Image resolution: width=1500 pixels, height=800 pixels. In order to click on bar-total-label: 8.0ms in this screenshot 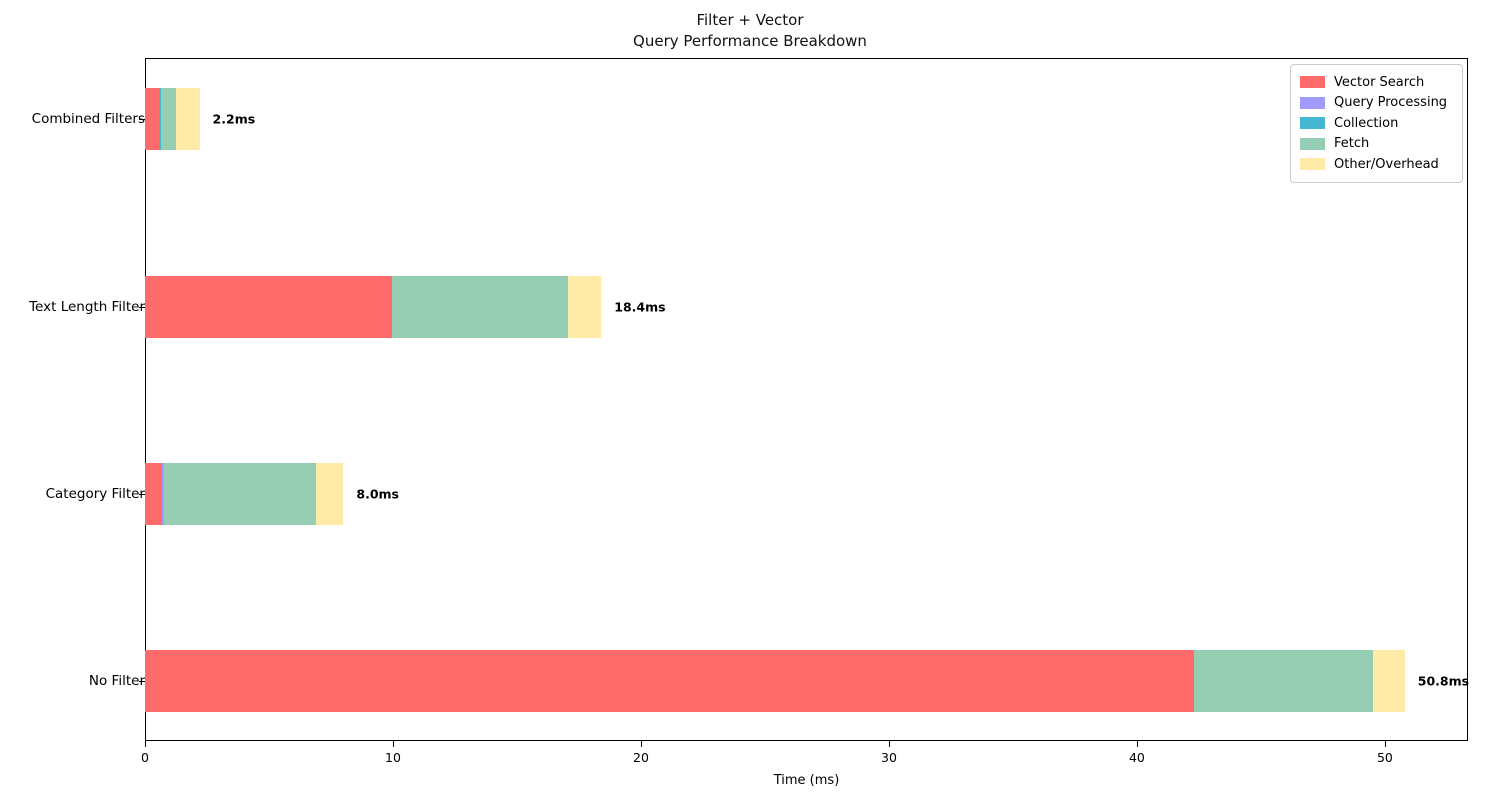, I will do `click(377, 494)`.